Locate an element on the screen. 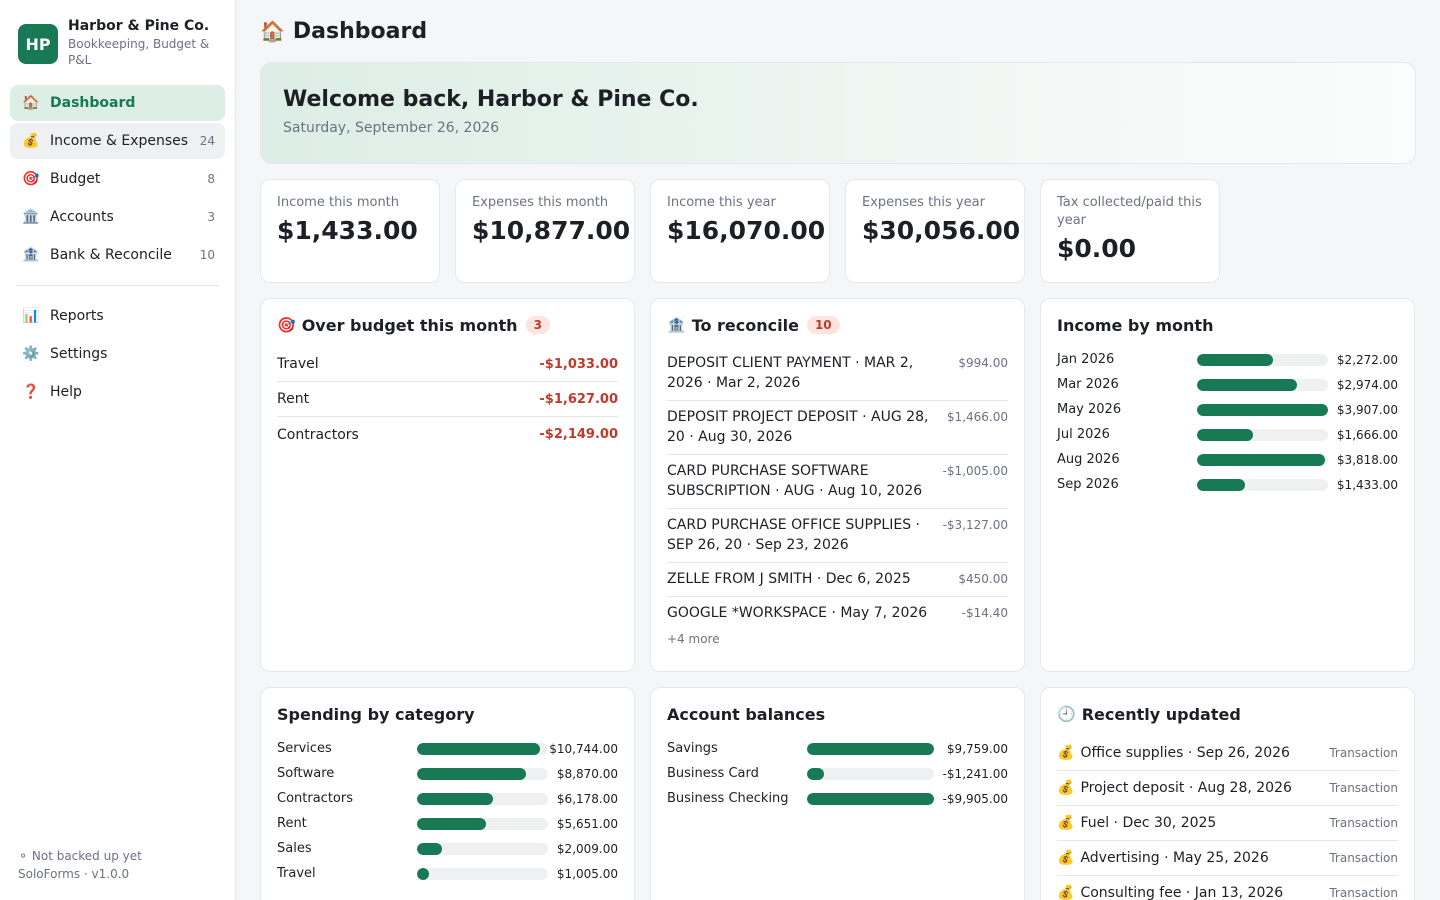 The width and height of the screenshot is (1440, 900). stat-label: Expenses this year is located at coordinates (923, 202).